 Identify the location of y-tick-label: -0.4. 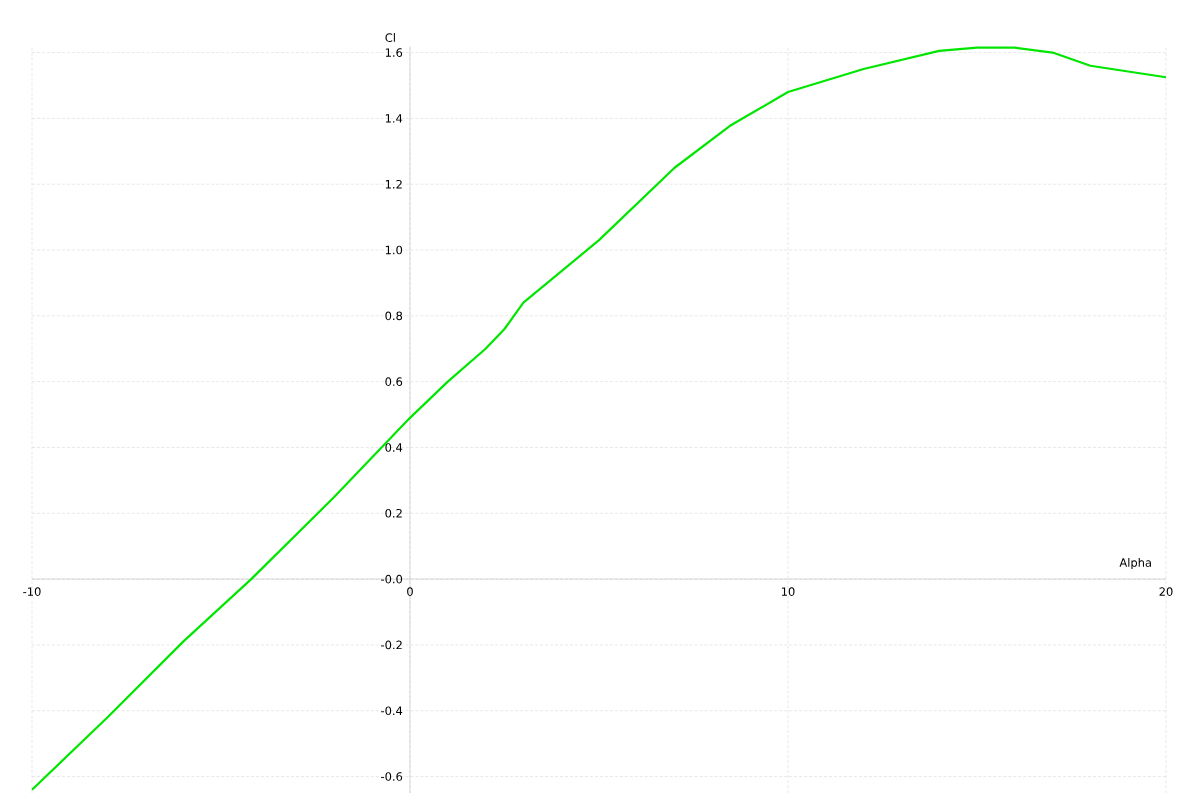
(392, 711).